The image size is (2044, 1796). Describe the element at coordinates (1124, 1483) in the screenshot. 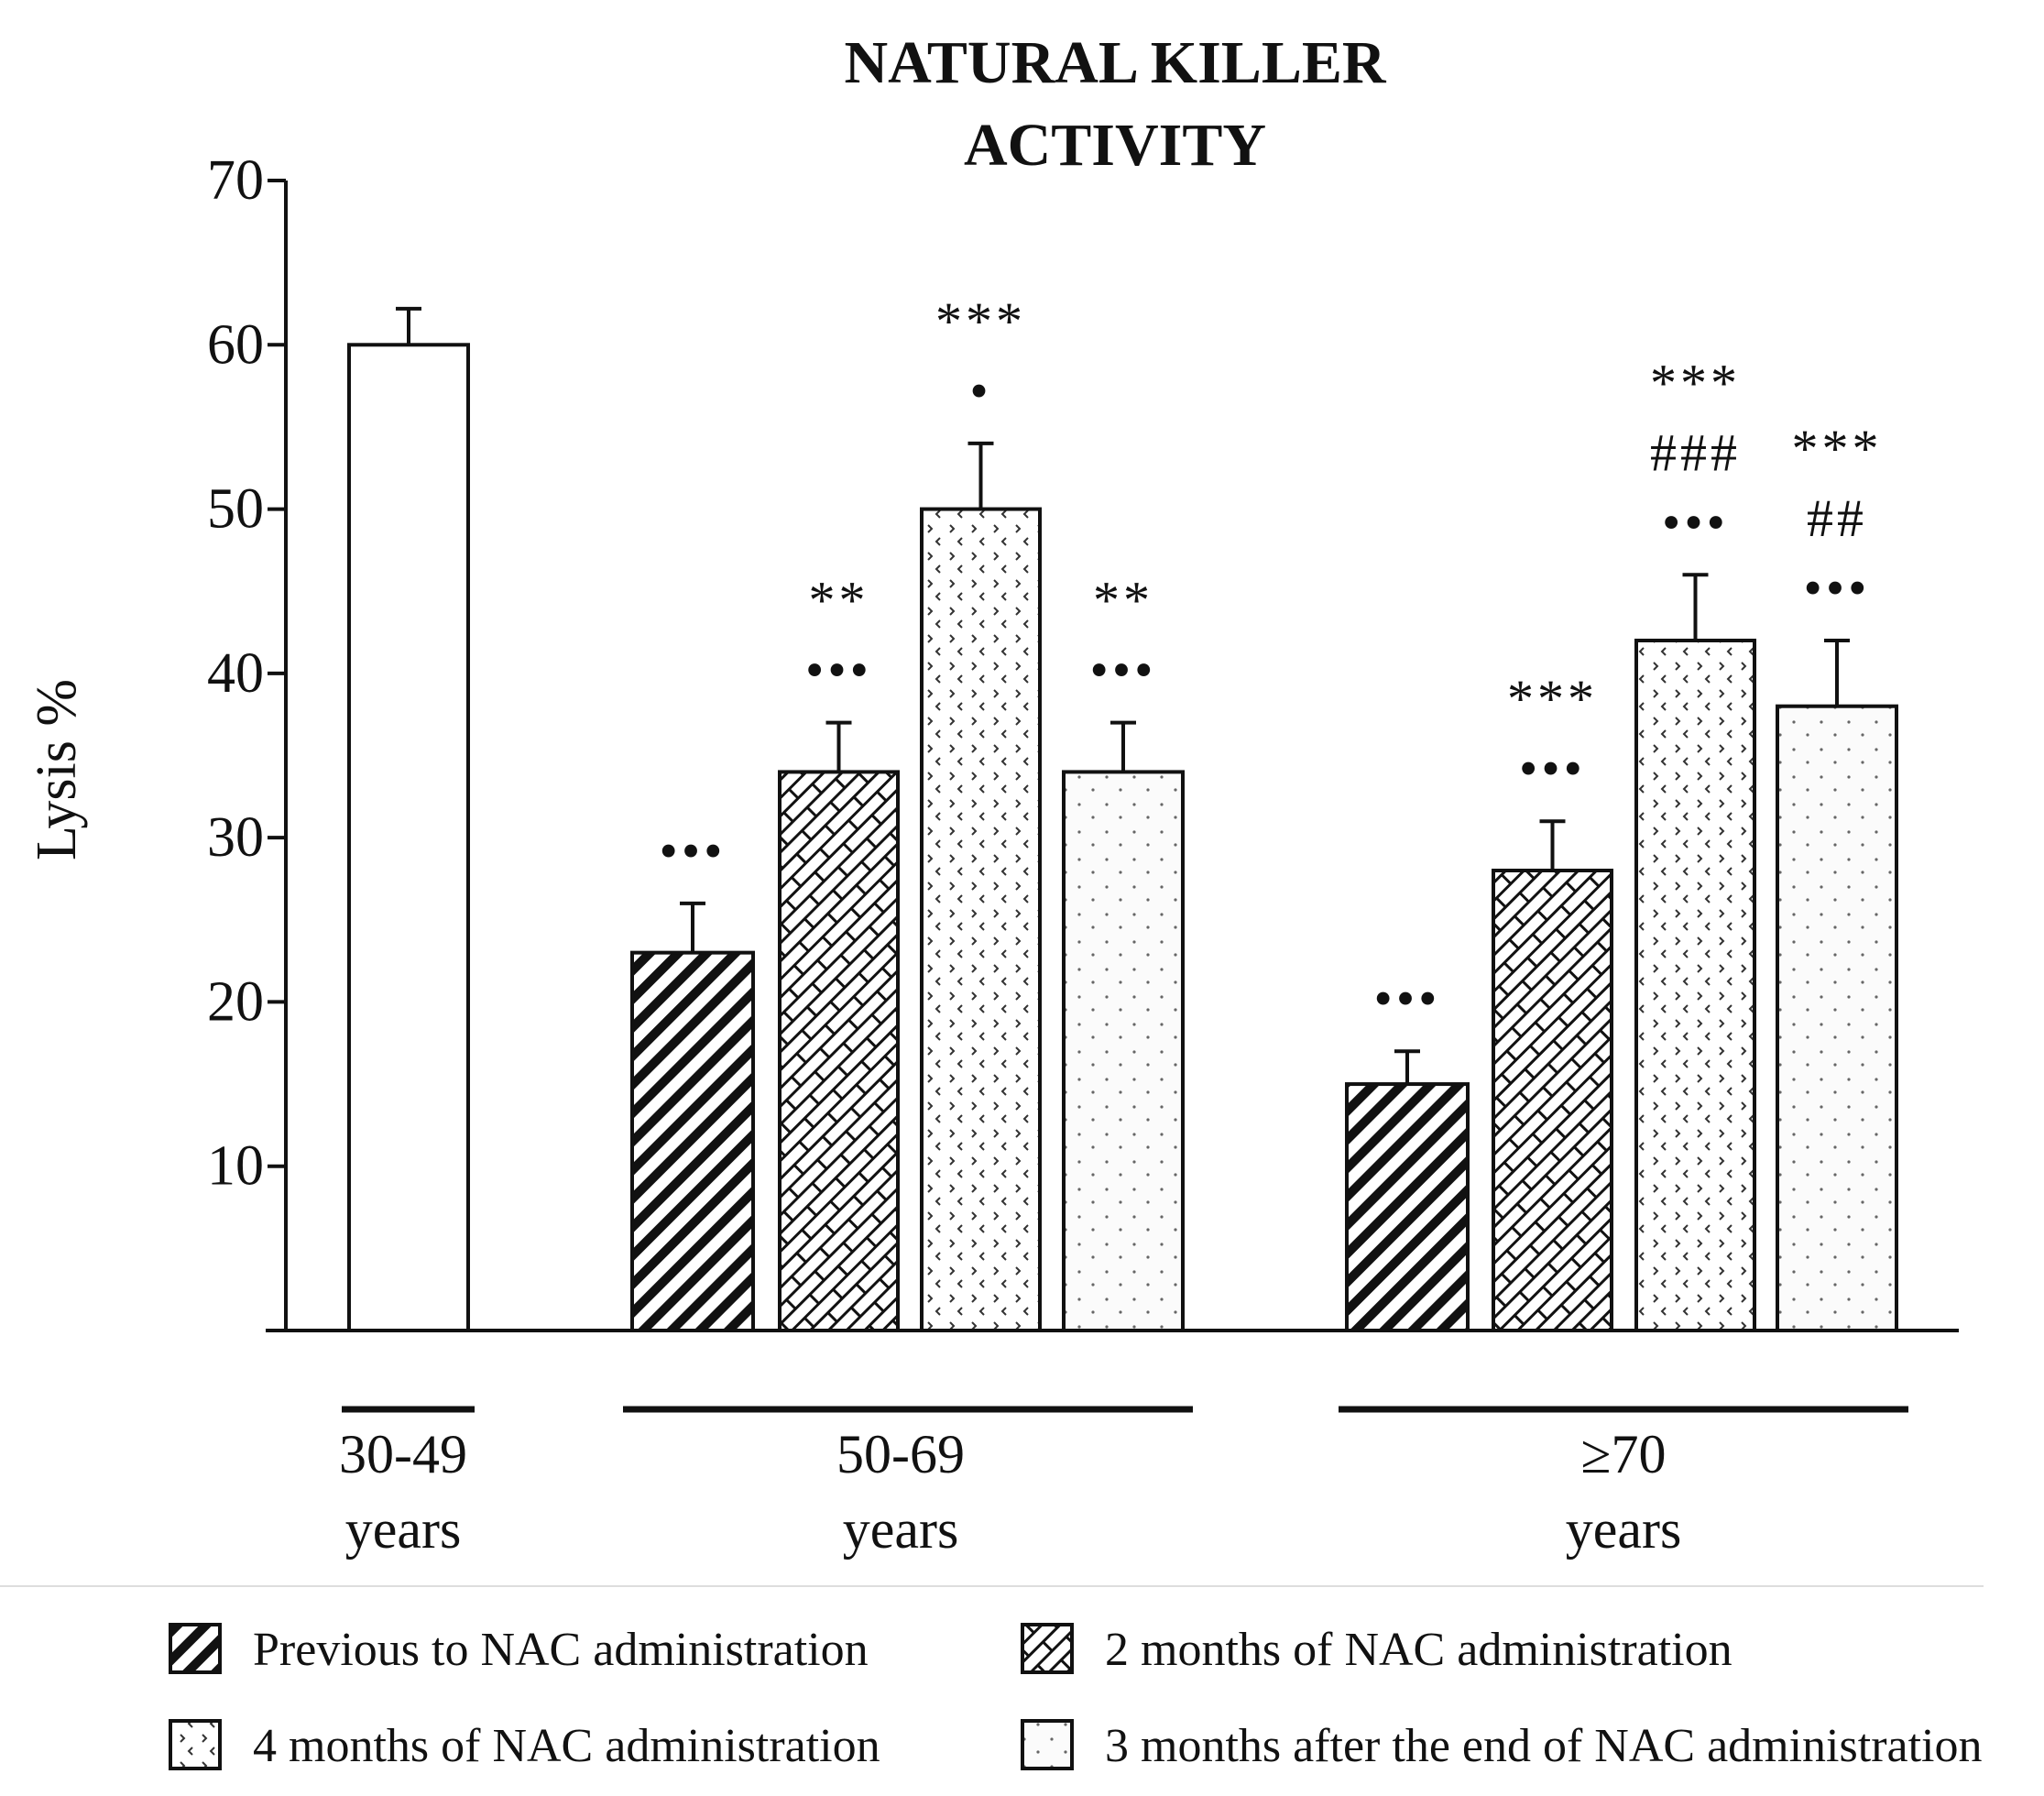

I see `group-labels: 30-49 years 50-69 years ≥70 years` at that location.